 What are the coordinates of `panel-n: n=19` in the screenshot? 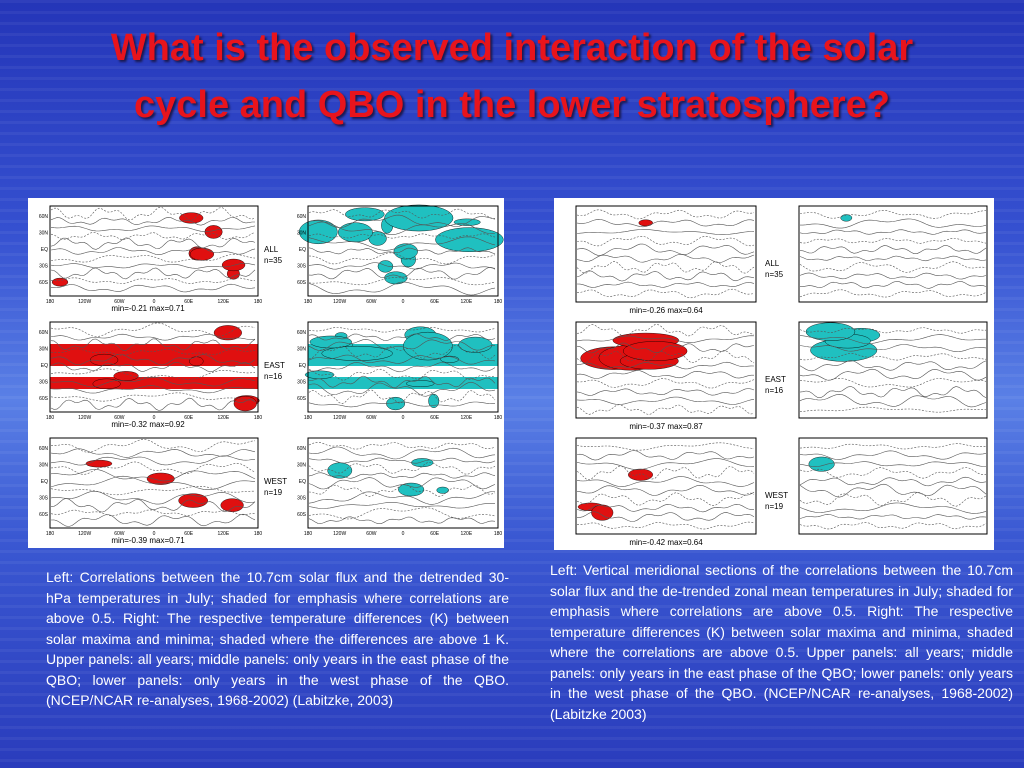 It's located at (273, 492).